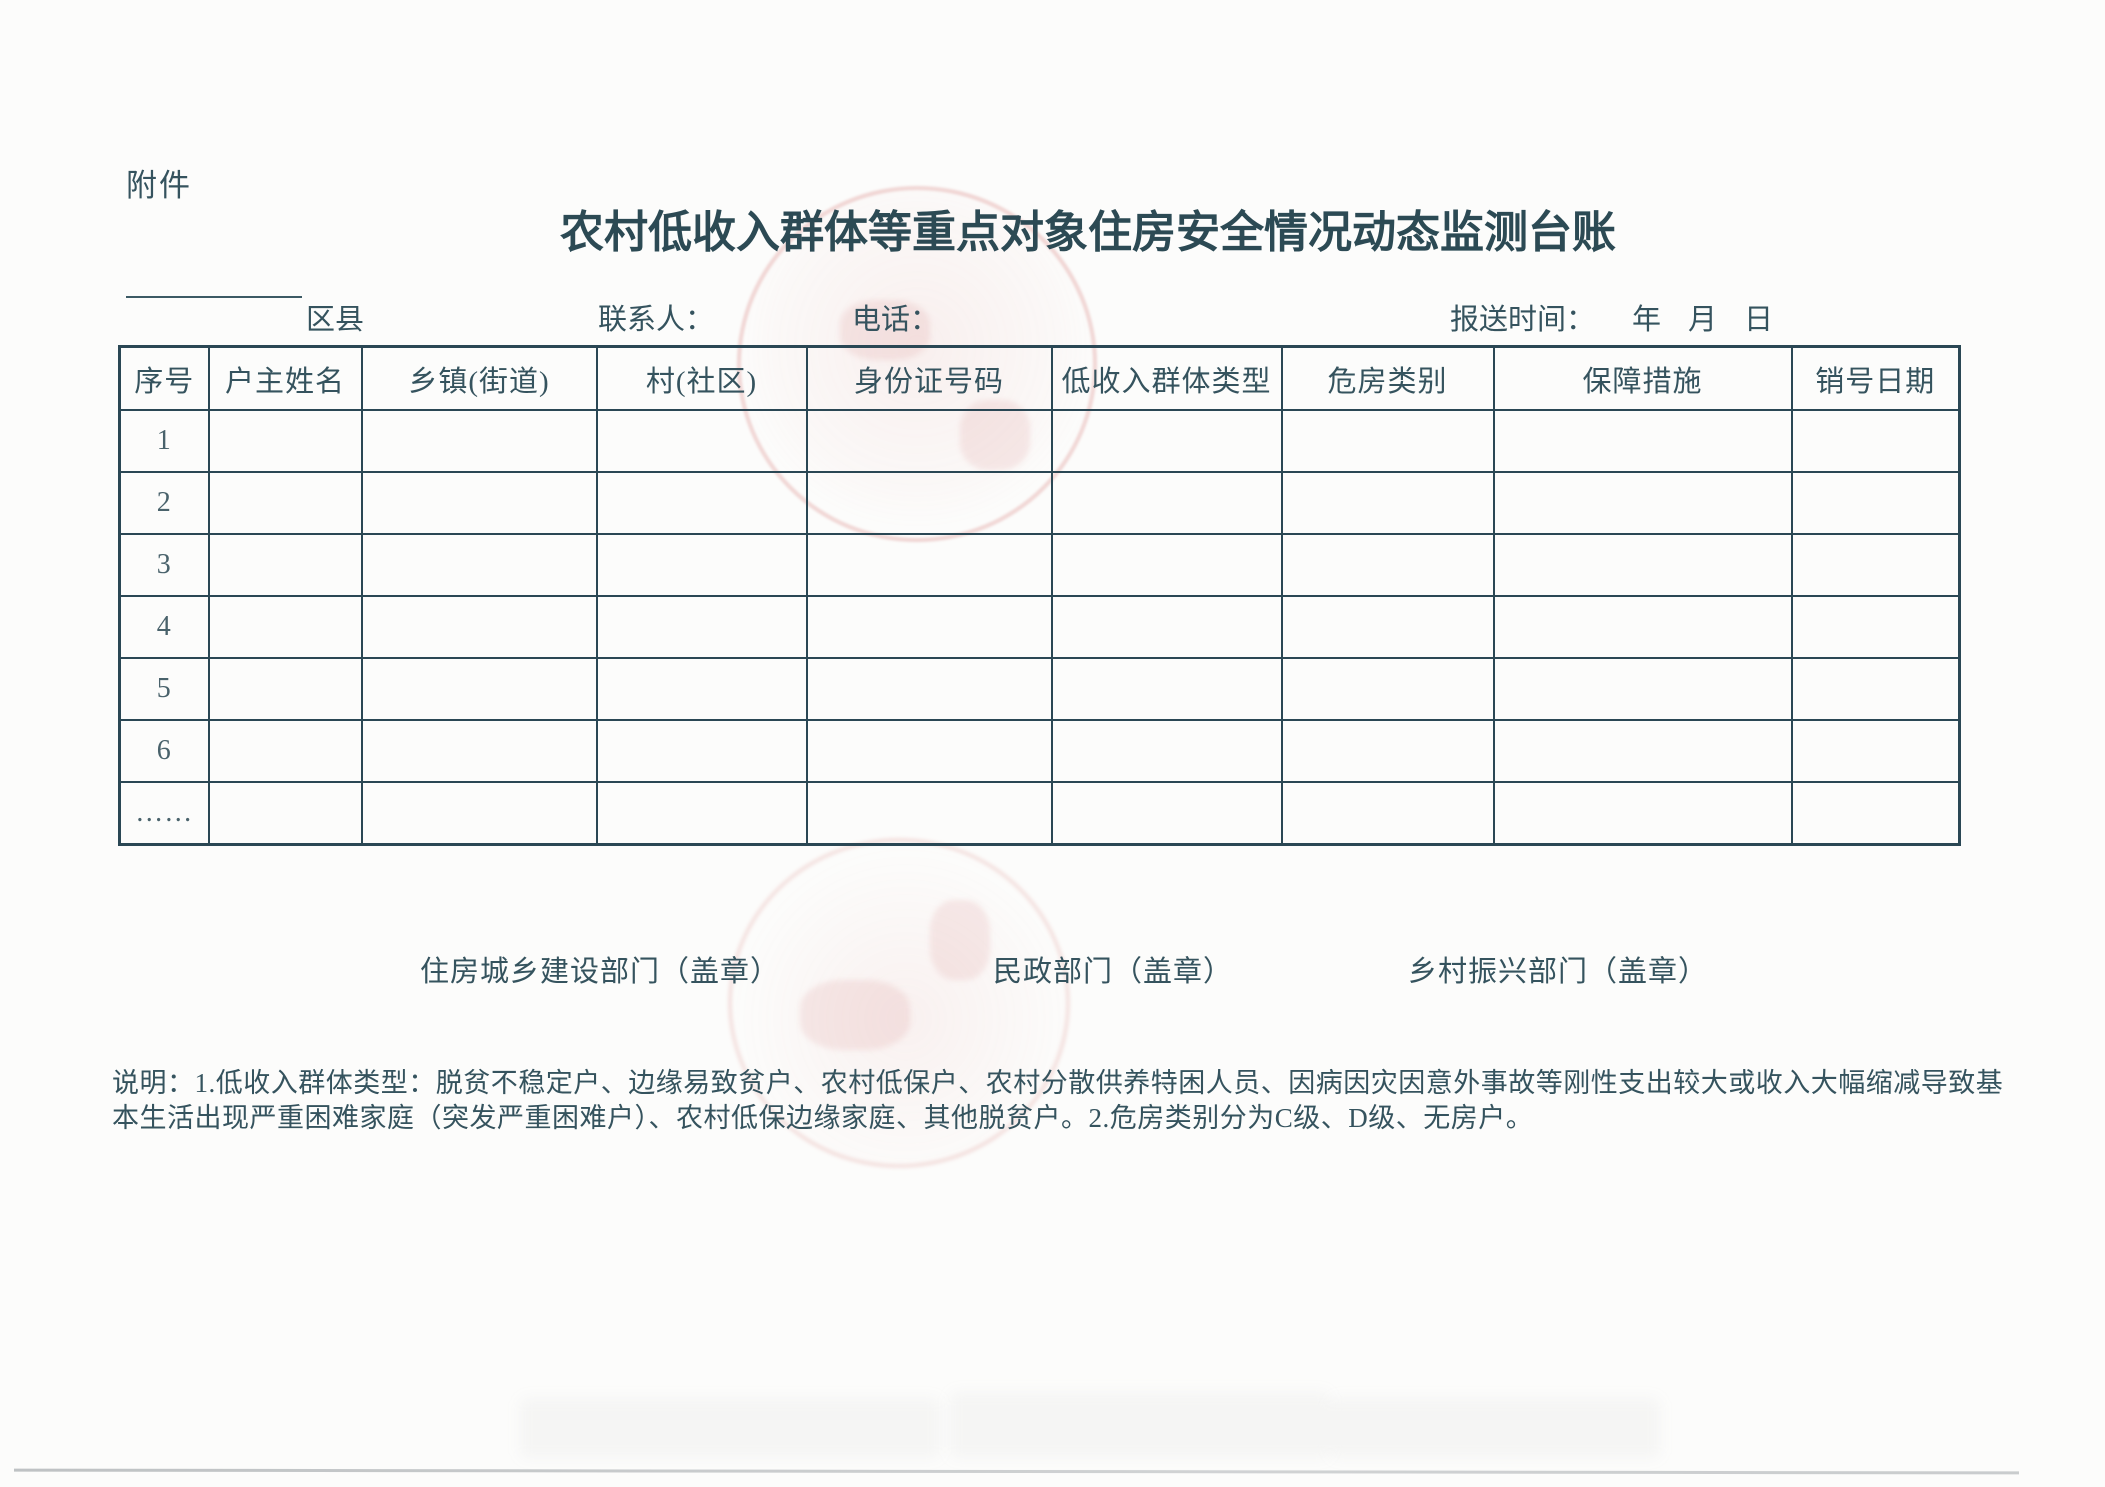 Image resolution: width=2105 pixels, height=1487 pixels. I want to click on header-cell-serial: 序号, so click(164, 378).